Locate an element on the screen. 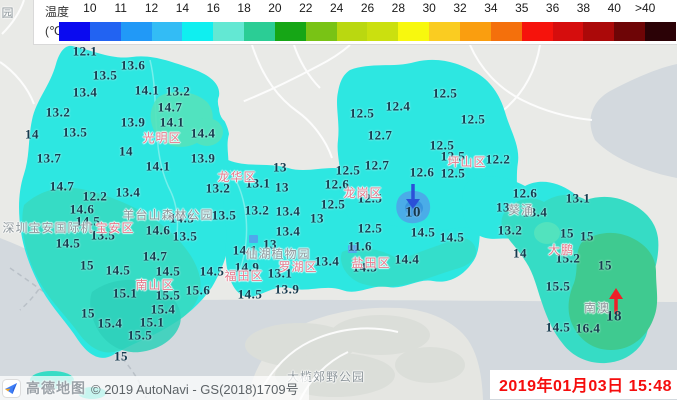 This screenshot has width=677, height=400. legend-tick: 34 is located at coordinates (491, 8).